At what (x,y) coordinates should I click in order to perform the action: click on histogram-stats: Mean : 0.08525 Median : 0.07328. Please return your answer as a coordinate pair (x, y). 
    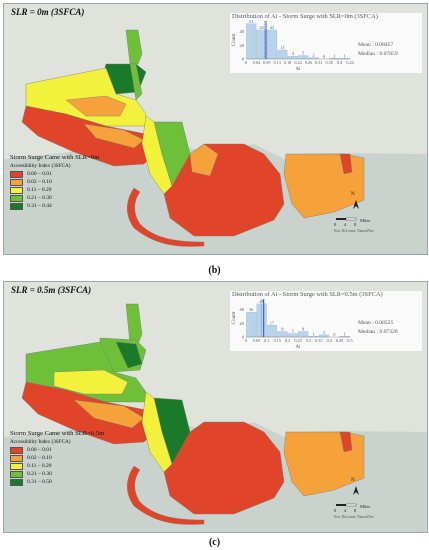
    Looking at the image, I should click on (378, 328).